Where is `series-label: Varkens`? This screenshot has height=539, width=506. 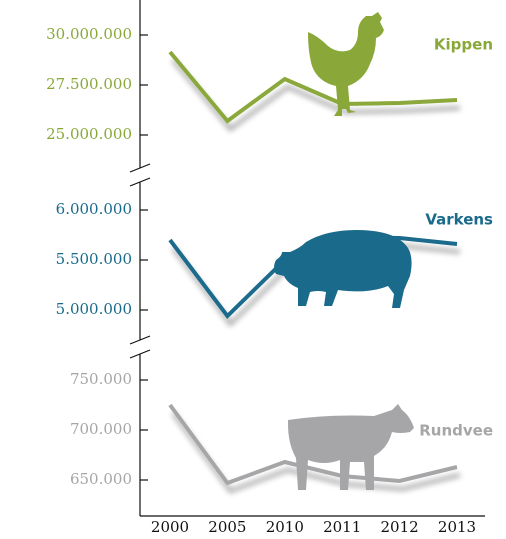
series-label: Varkens is located at coordinates (459, 220).